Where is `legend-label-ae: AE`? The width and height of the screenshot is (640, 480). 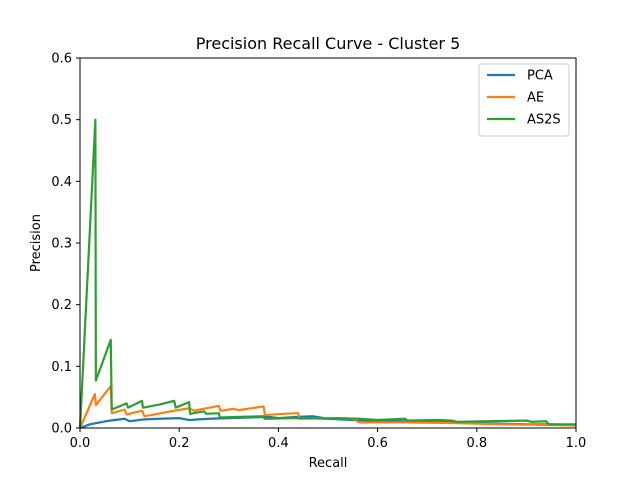 legend-label-ae: AE is located at coordinates (535, 98).